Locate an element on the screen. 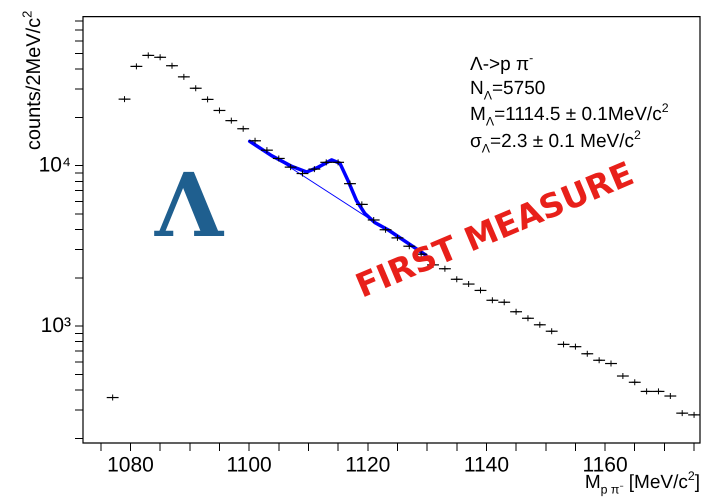 The width and height of the screenshot is (705, 502). x-tick-label: 1080 is located at coordinates (130, 464).